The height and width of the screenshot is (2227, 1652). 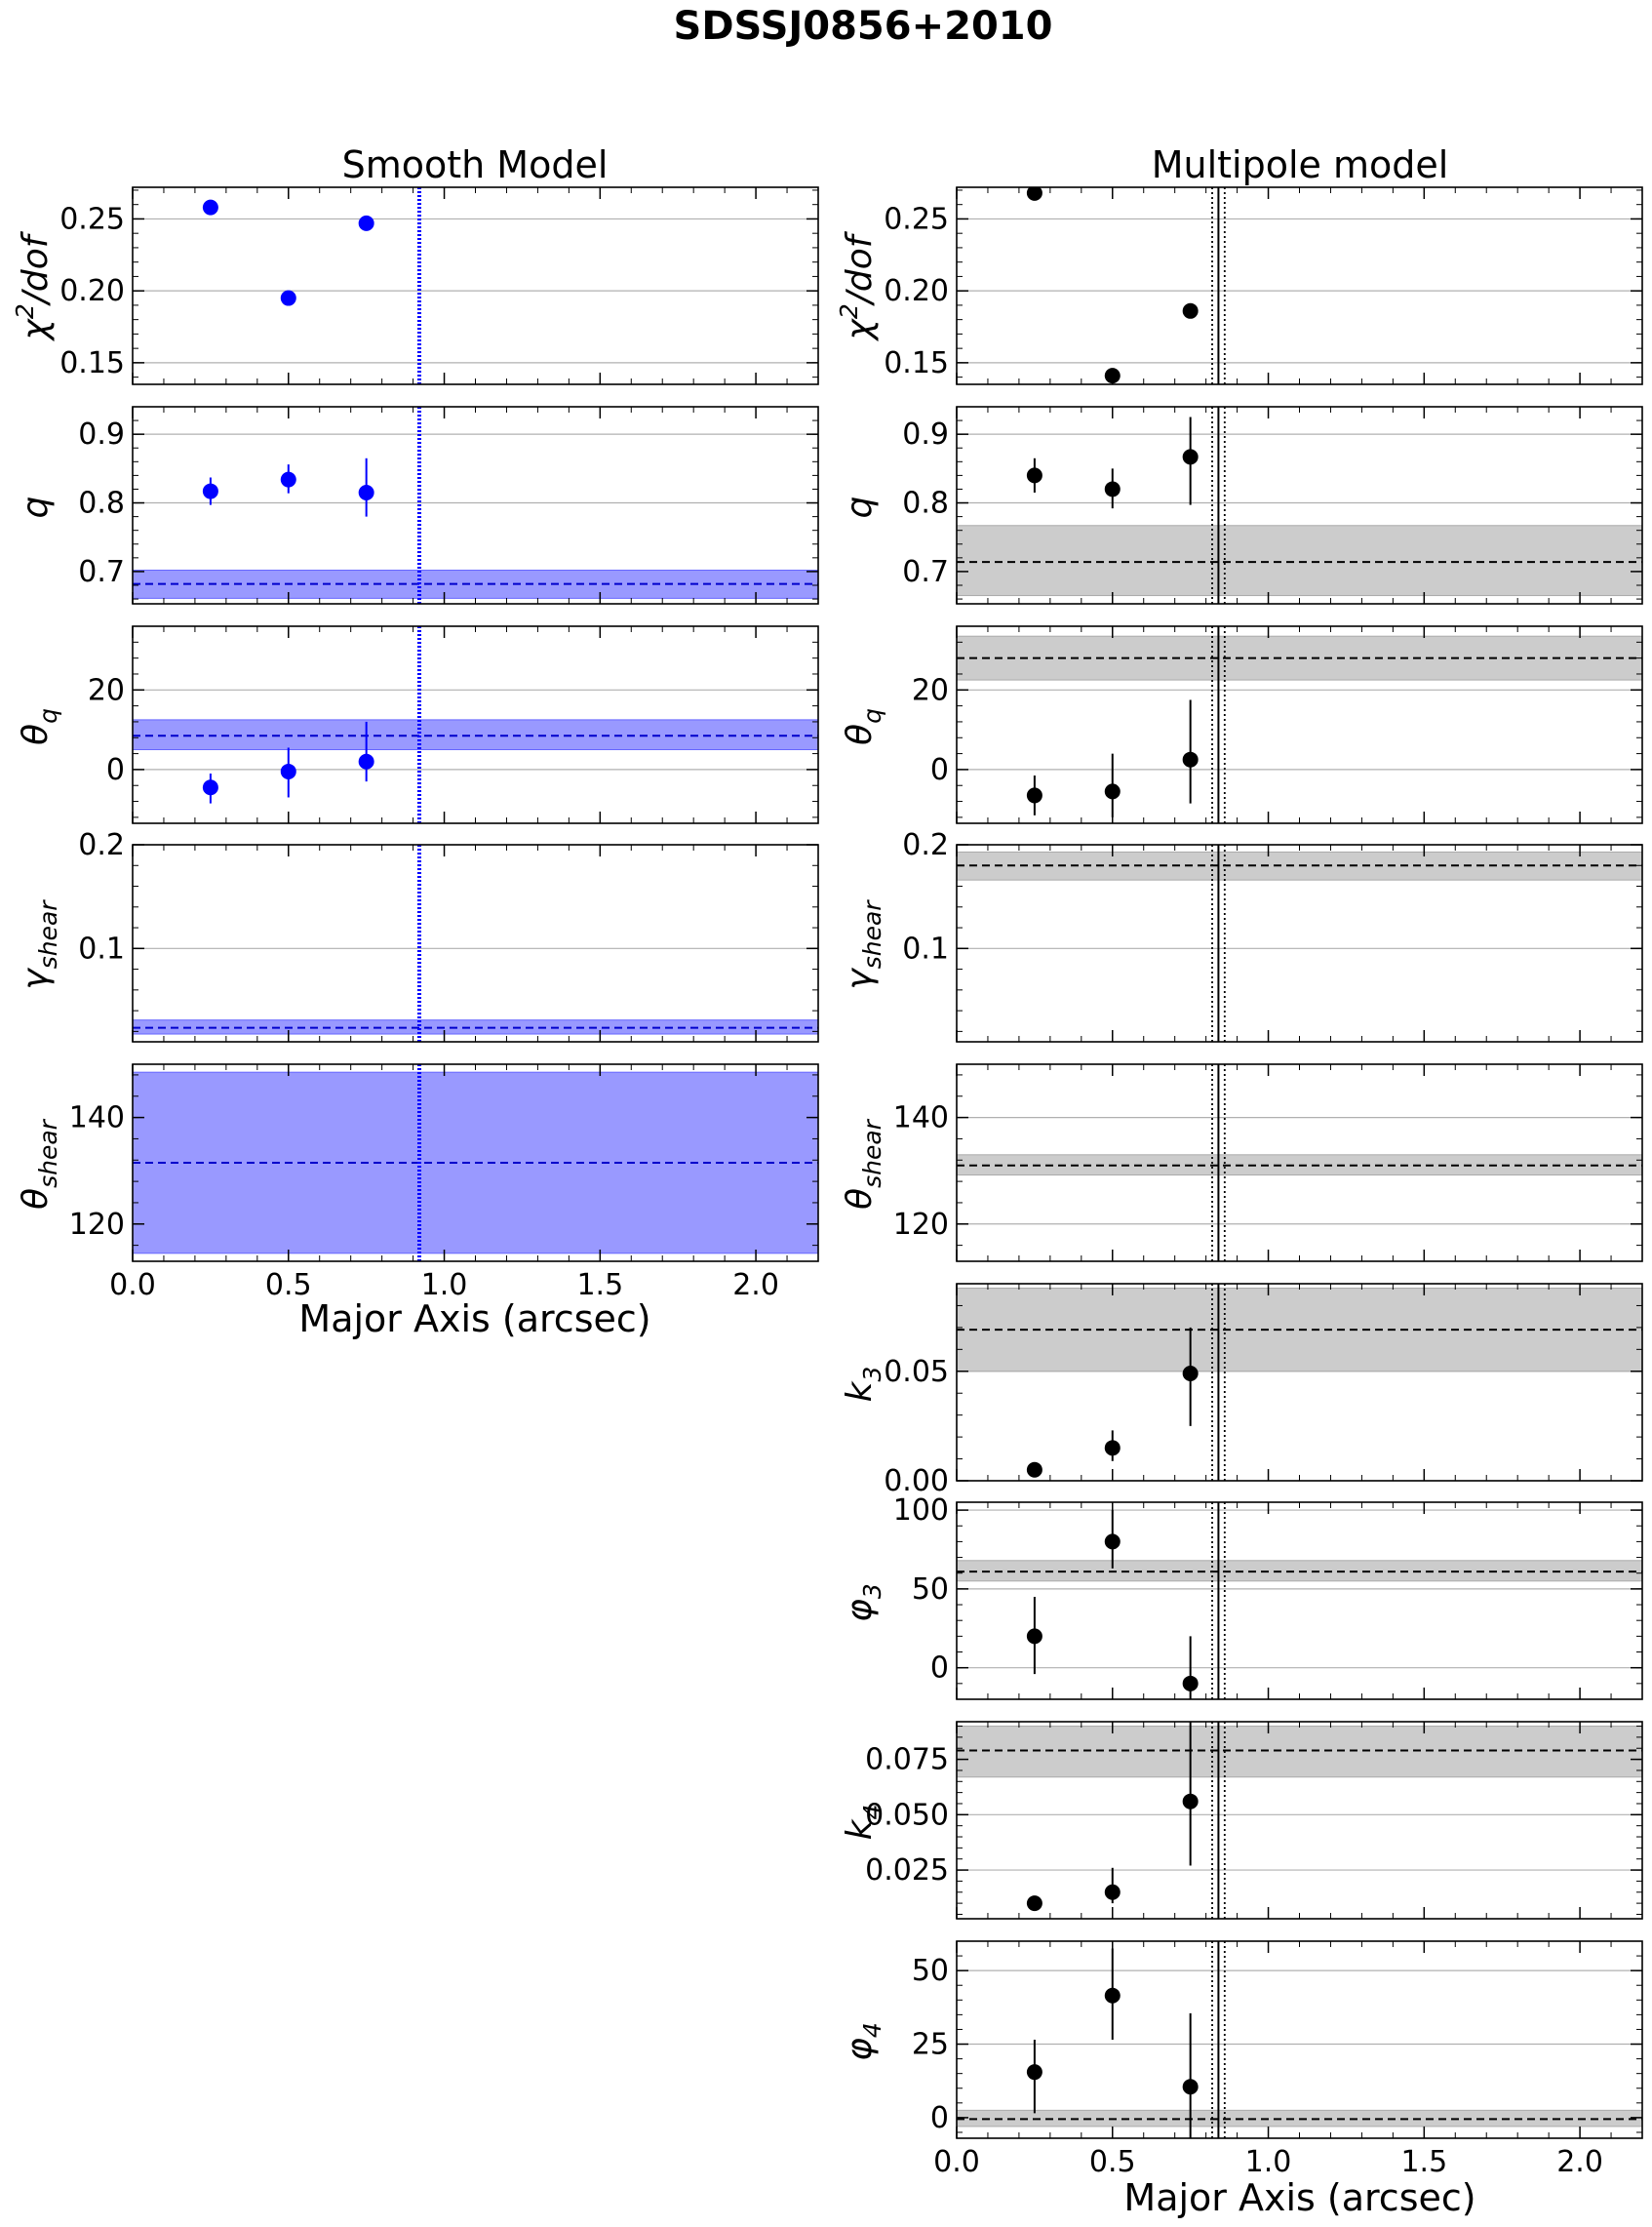 I want to click on panel-1-1: 0.7 0.8 0.9 q, so click(x=1241, y=505).